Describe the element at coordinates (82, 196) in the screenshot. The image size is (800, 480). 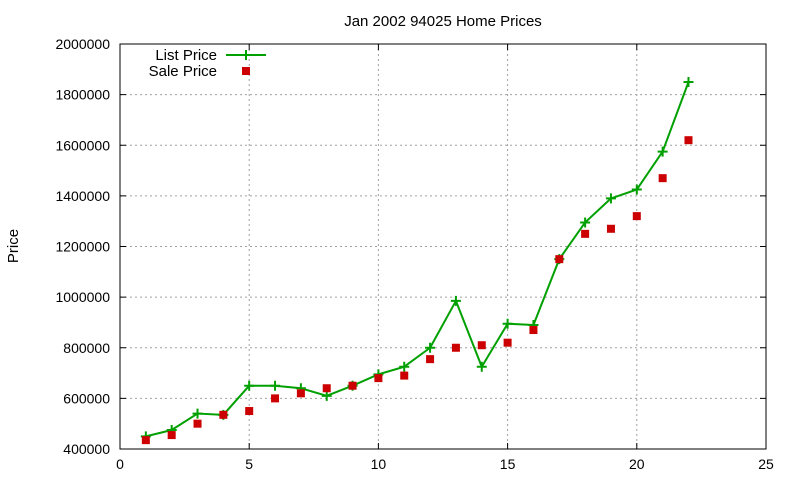
I see `y-tick-label: 1400000` at that location.